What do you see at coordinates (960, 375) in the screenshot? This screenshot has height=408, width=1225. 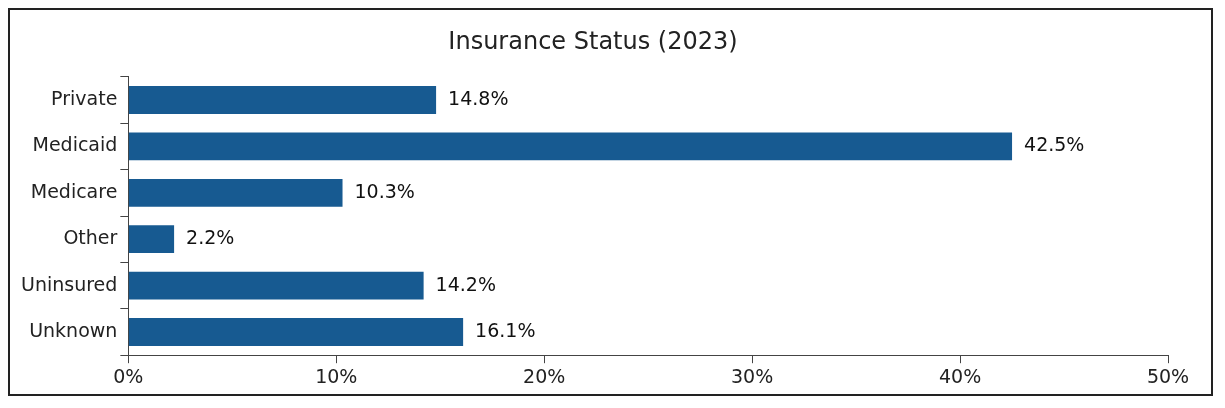 I see `x-tick-label: 40%` at bounding box center [960, 375].